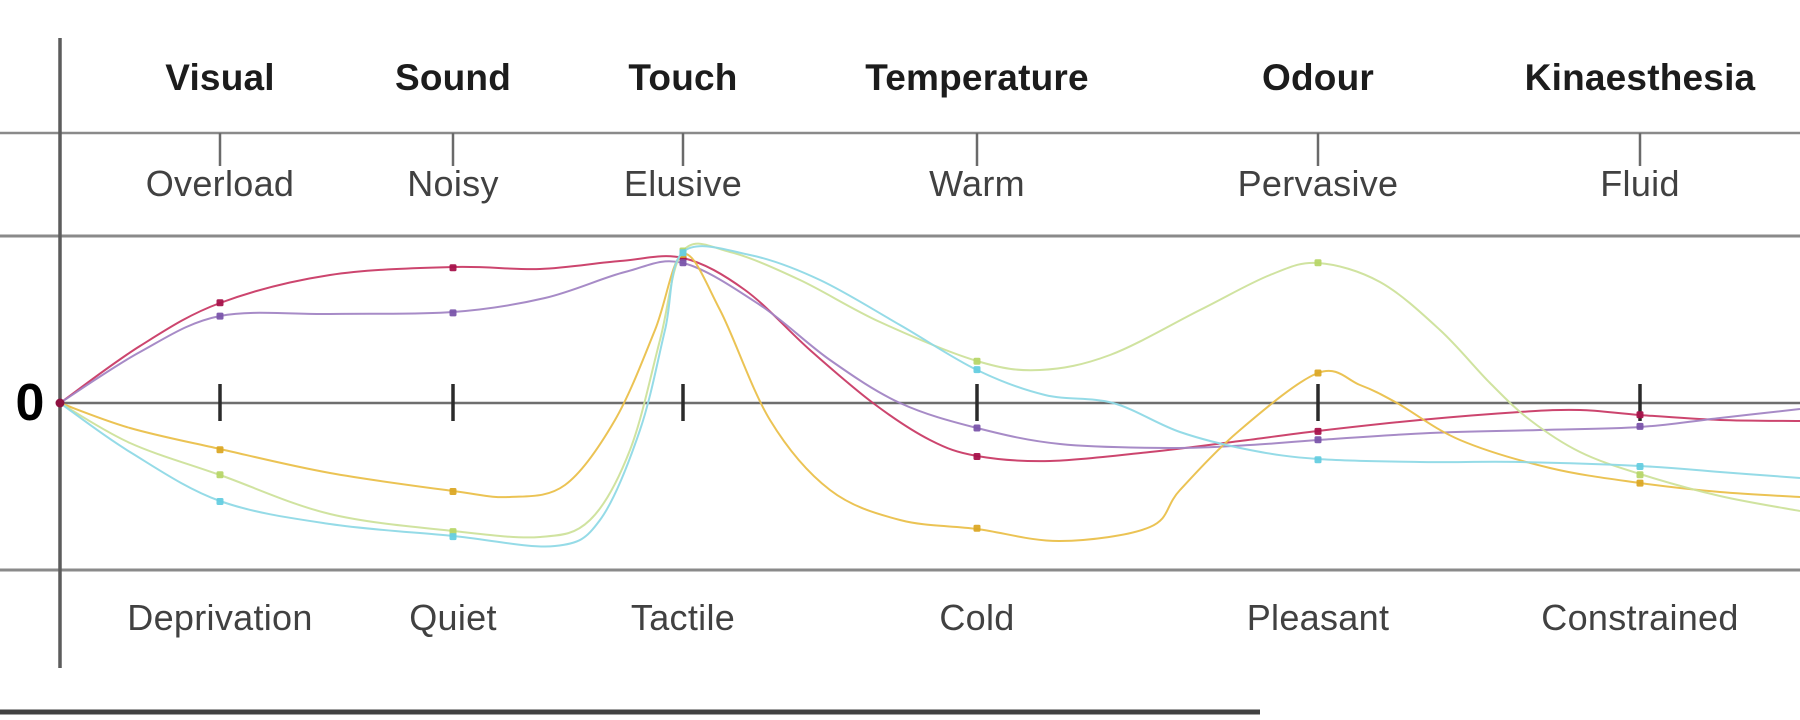 This screenshot has width=1800, height=720. Describe the element at coordinates (30, 403) in the screenshot. I see `zero-axis-label: 0` at that location.